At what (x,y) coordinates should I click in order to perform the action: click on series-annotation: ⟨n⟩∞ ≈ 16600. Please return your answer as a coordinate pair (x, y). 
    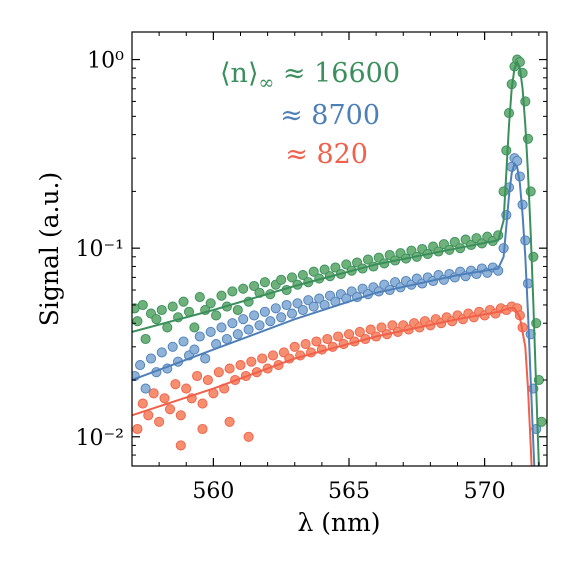
    Looking at the image, I should click on (310, 76).